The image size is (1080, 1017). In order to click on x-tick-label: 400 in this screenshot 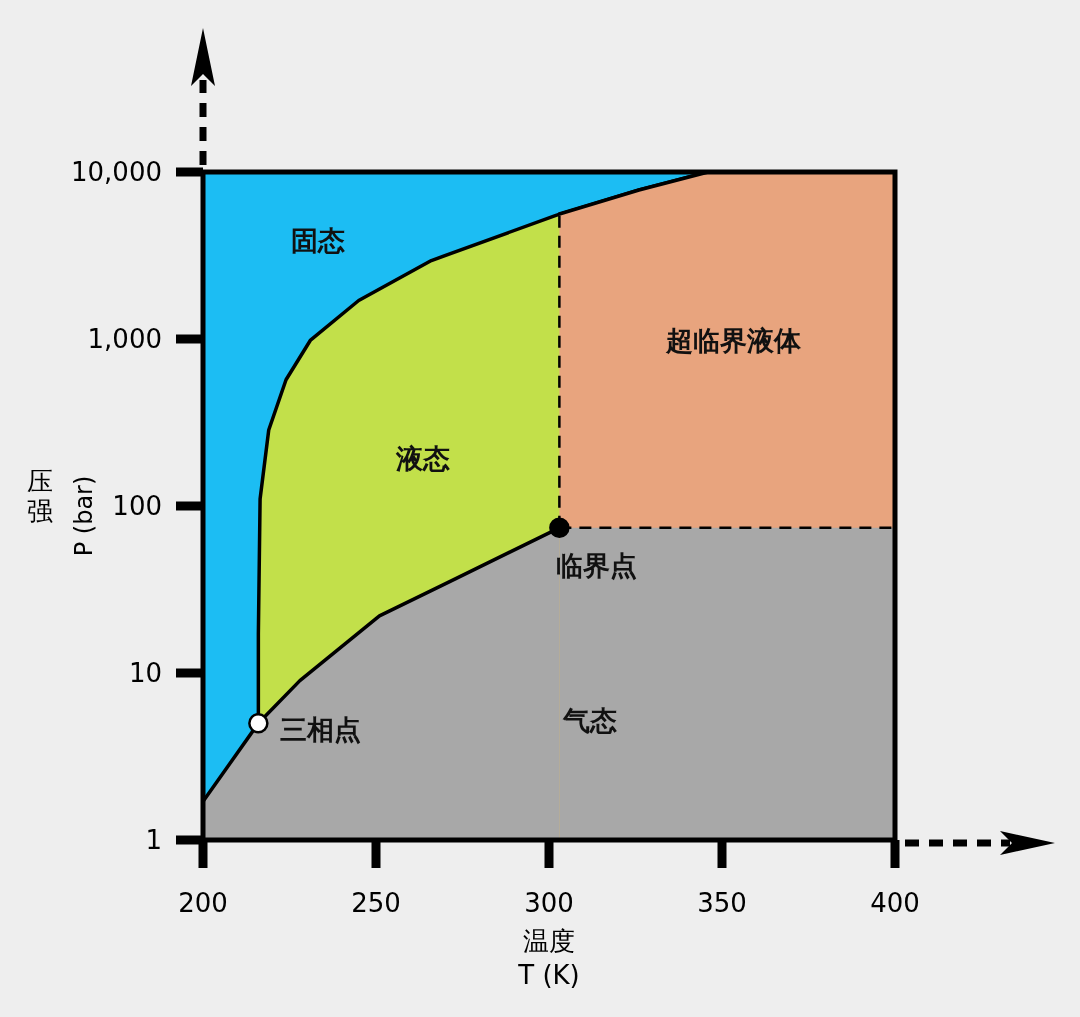, I will do `click(895, 903)`.